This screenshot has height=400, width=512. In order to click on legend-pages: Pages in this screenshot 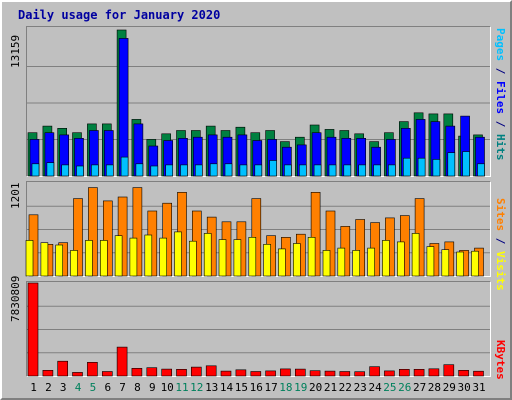, I will do `click(500, 45)`.